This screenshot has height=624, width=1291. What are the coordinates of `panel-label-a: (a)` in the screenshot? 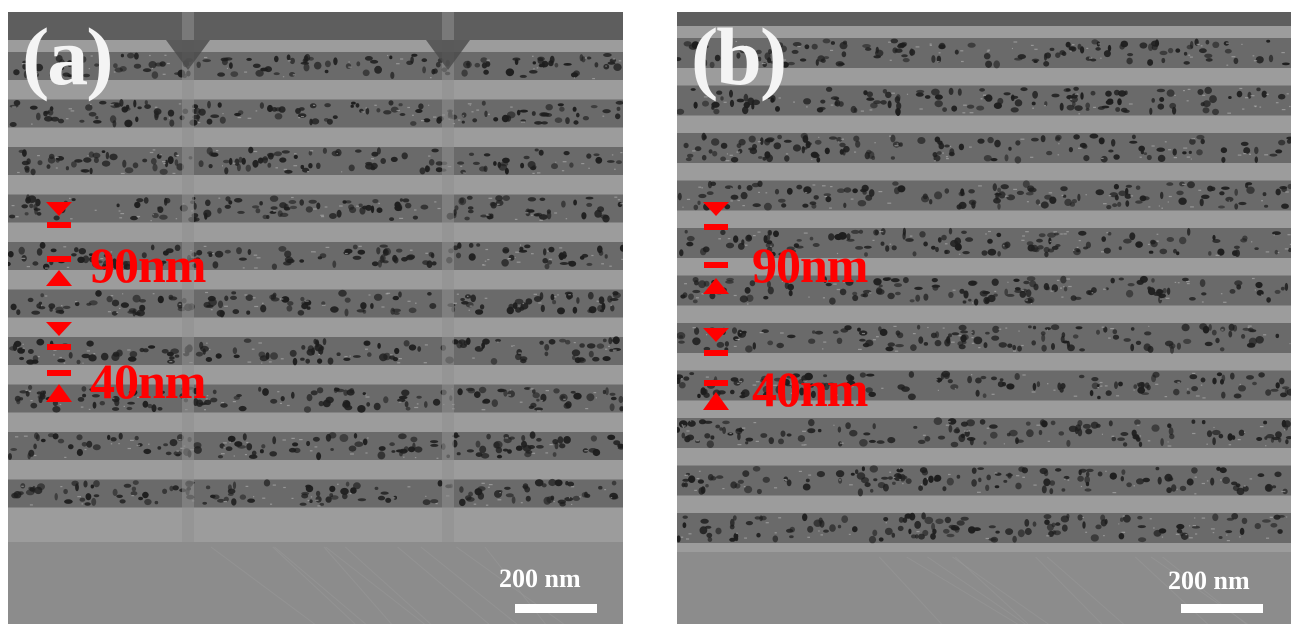 It's located at (67, 57).